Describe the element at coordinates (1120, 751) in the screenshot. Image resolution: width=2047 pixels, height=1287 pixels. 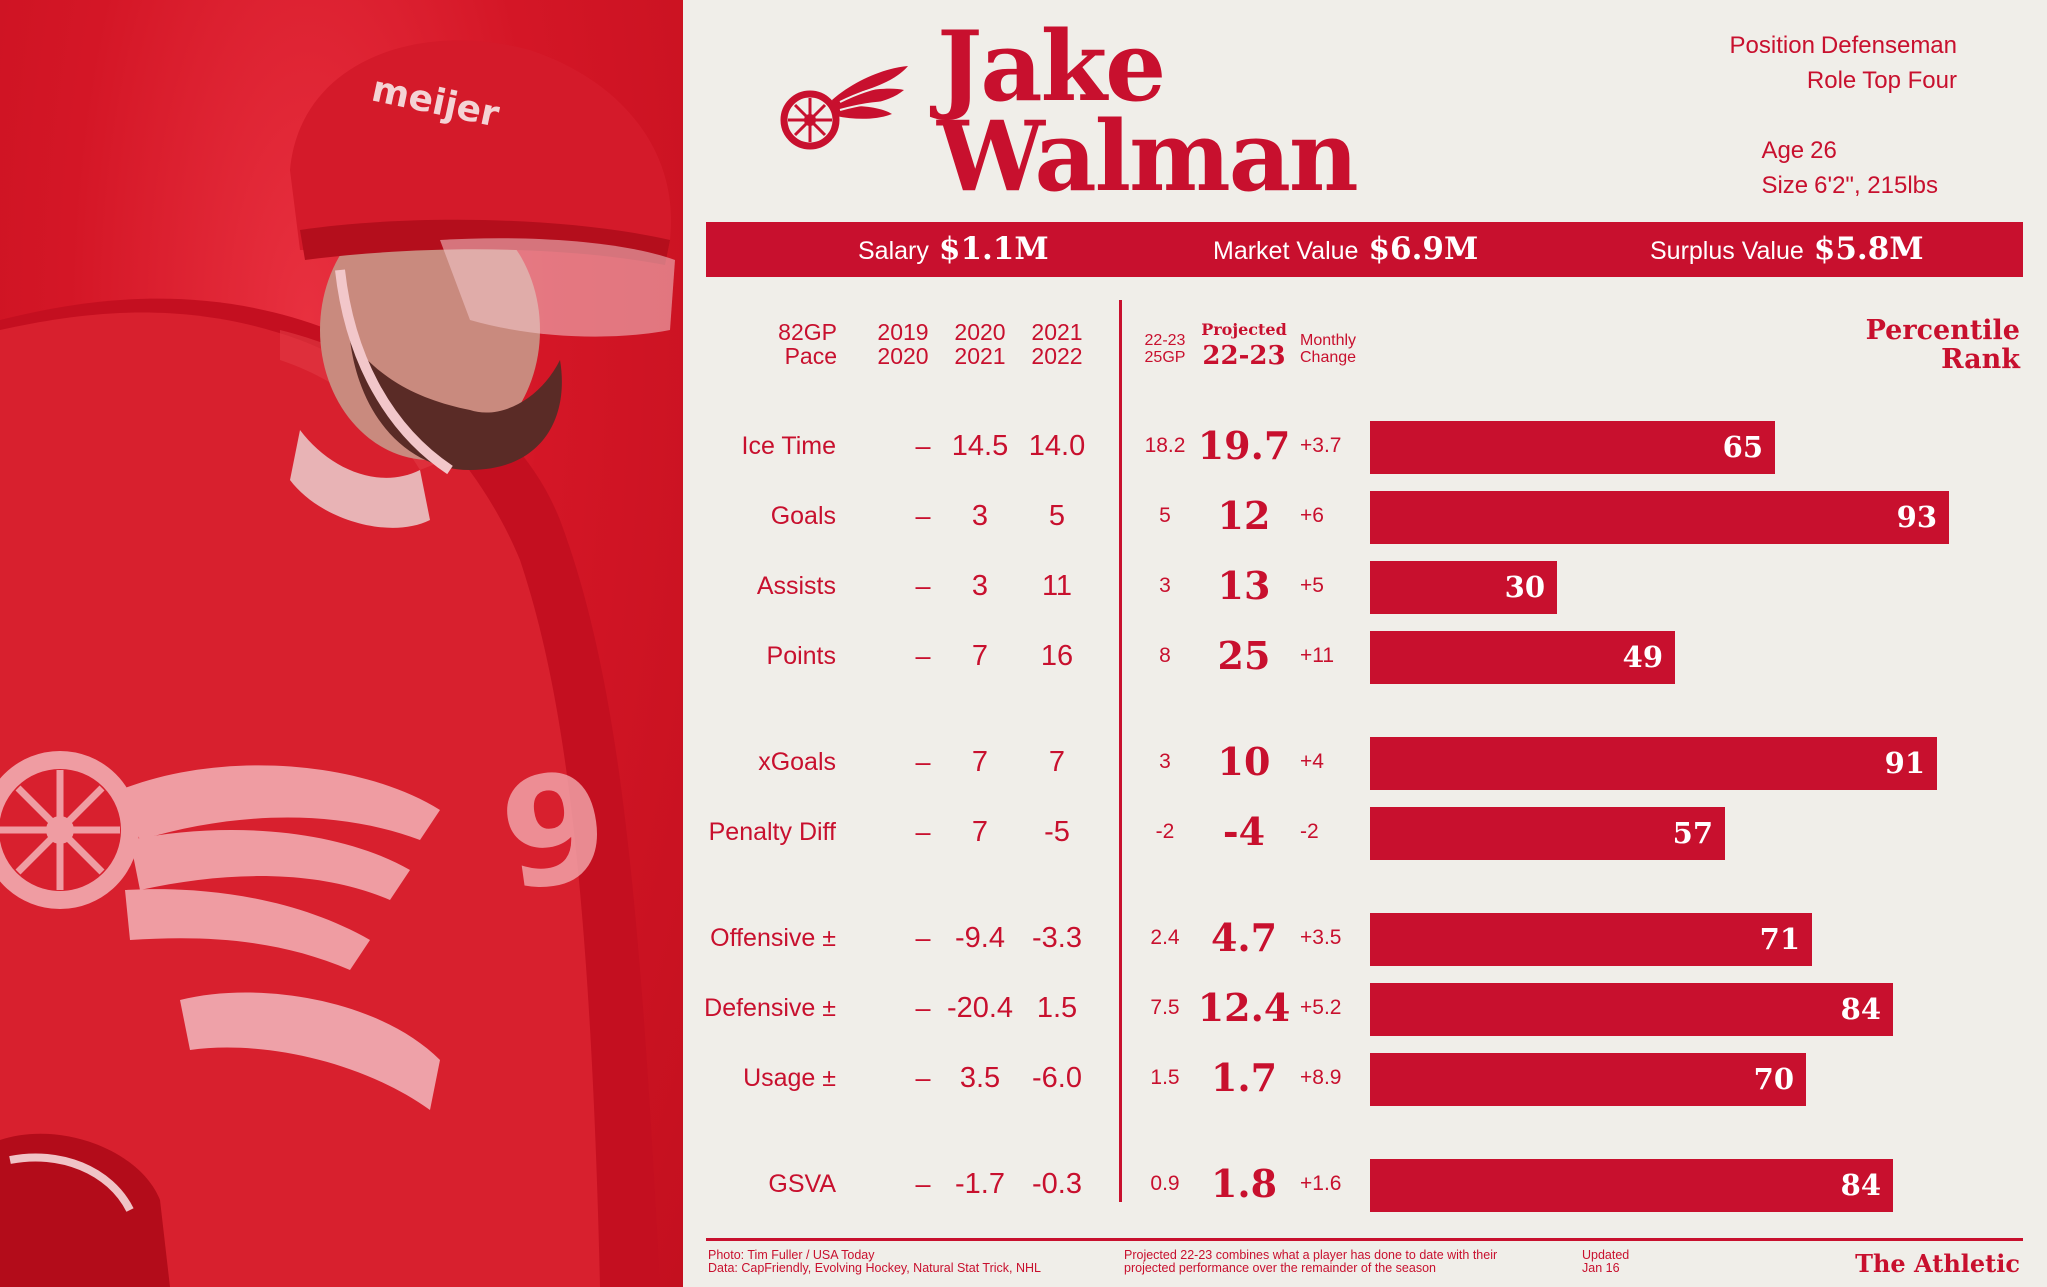
I see `column-divider` at that location.